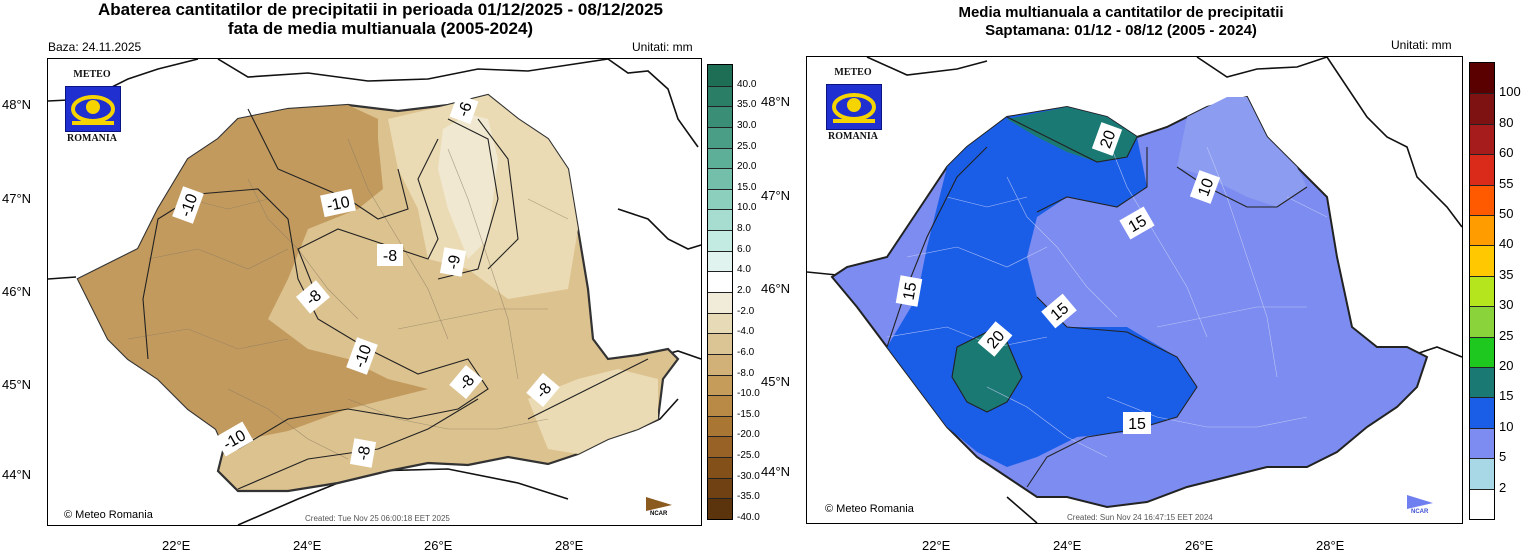  I want to click on teal-region-southwest, so click(987, 372).